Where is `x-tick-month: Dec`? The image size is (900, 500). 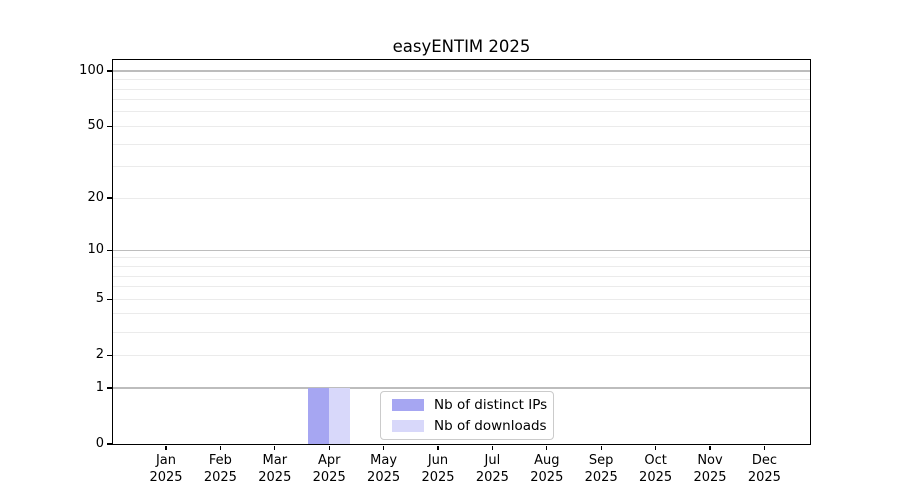 x-tick-month: Dec is located at coordinates (764, 460).